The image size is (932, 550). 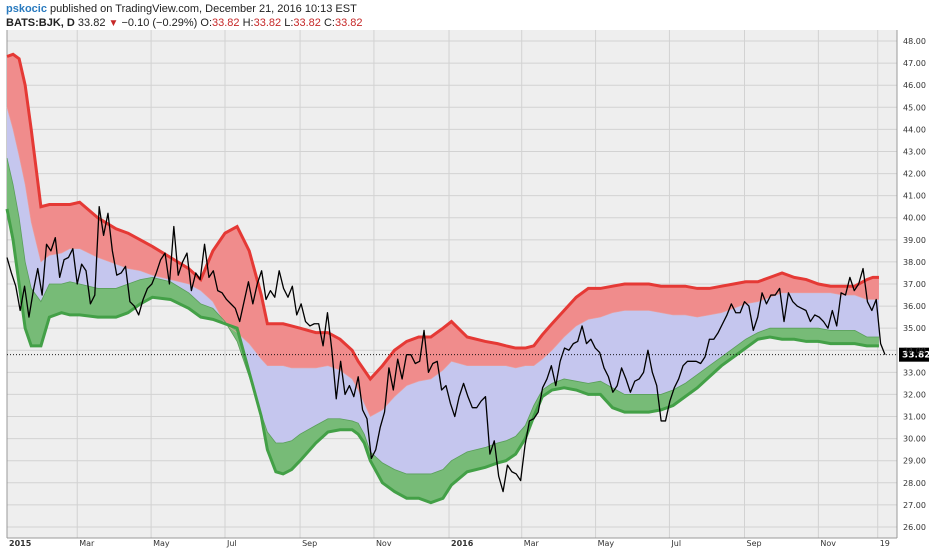 I want to click on down-triangle-icon: ▼, so click(x=113, y=23).